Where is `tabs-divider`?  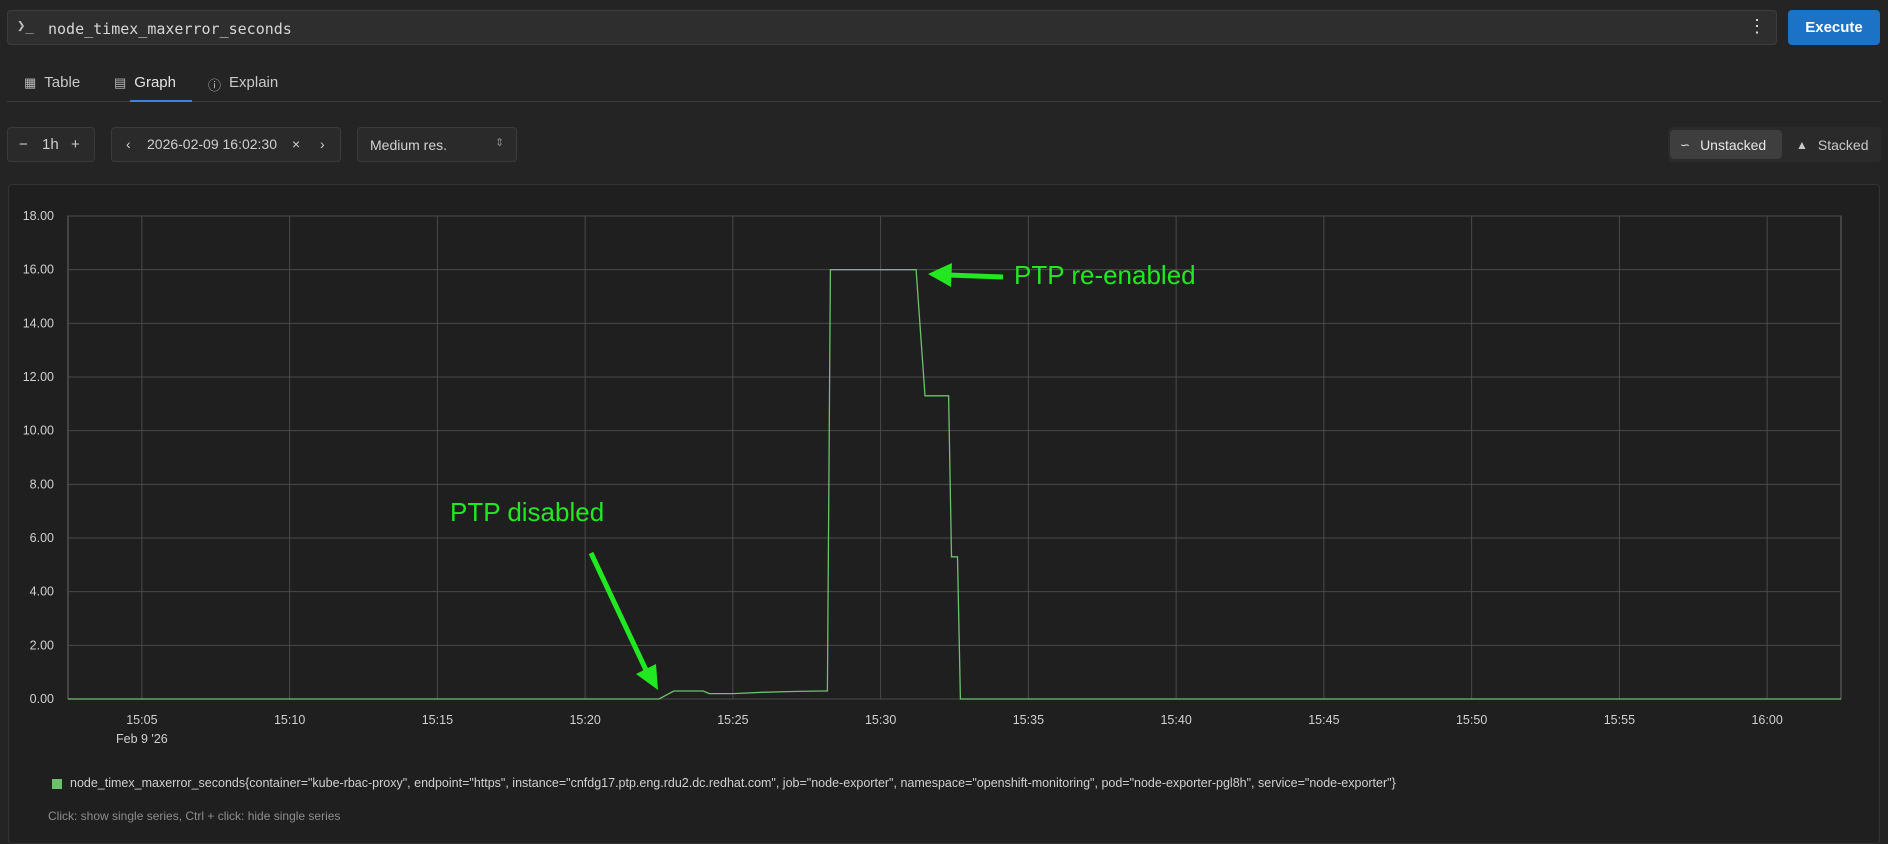
tabs-divider is located at coordinates (944, 101).